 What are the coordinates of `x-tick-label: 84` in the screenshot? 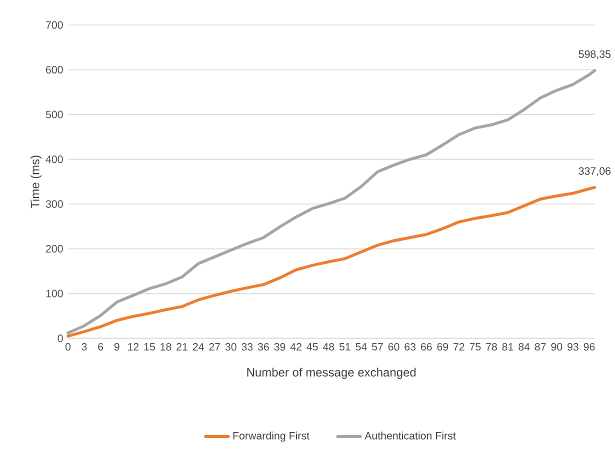 It's located at (524, 347).